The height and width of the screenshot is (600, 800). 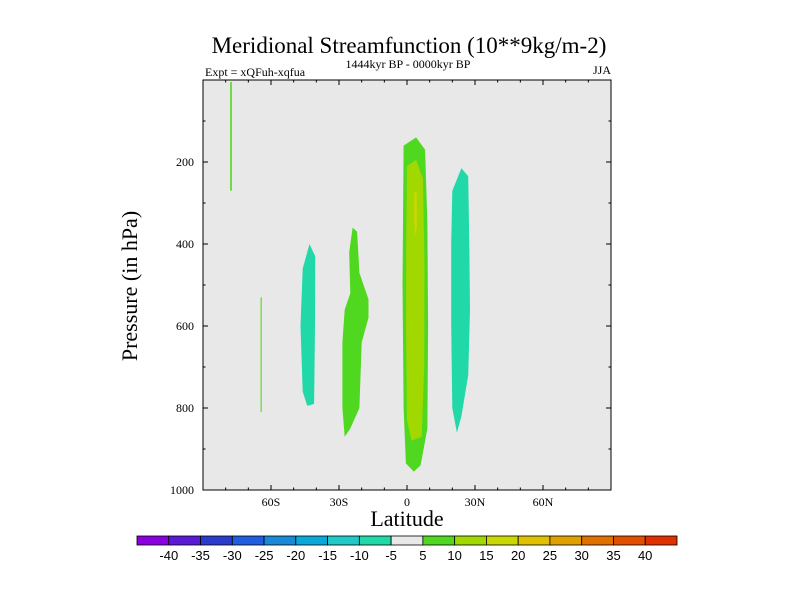 I want to click on colorbar-label: 5, so click(x=422, y=555).